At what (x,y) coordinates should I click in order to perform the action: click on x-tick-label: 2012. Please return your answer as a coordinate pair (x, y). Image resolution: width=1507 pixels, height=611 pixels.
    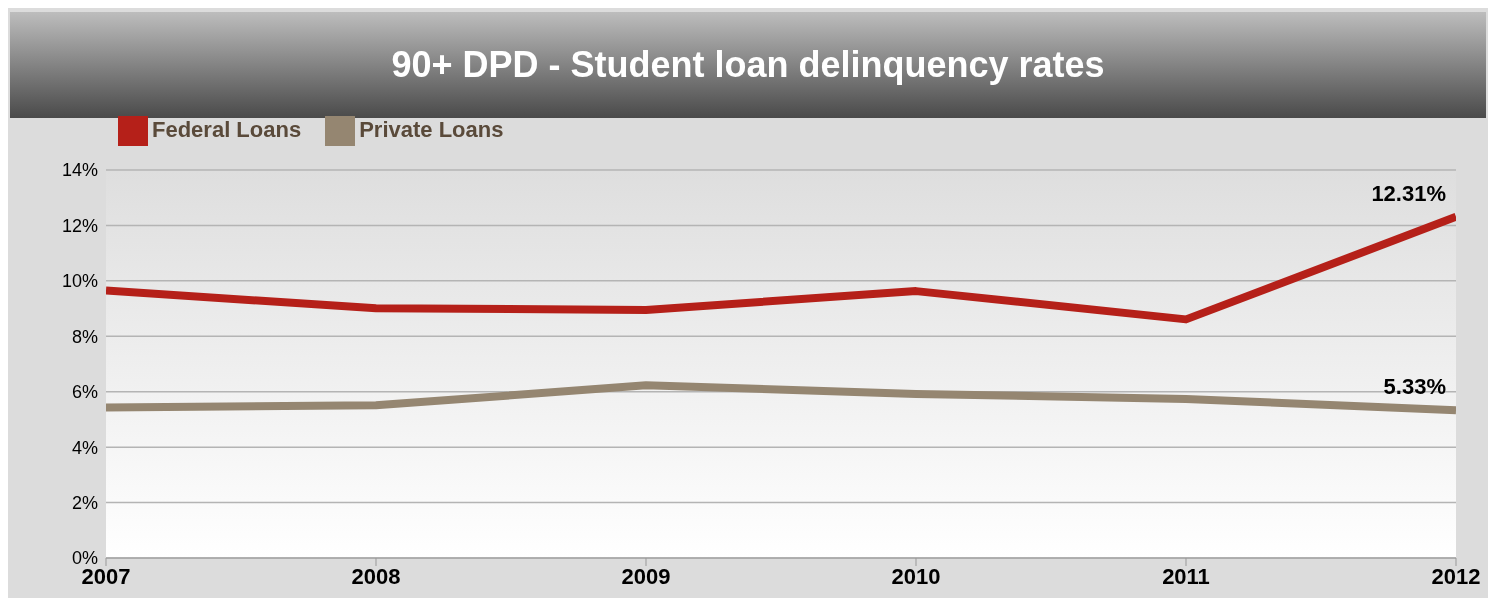
    Looking at the image, I should click on (1456, 576).